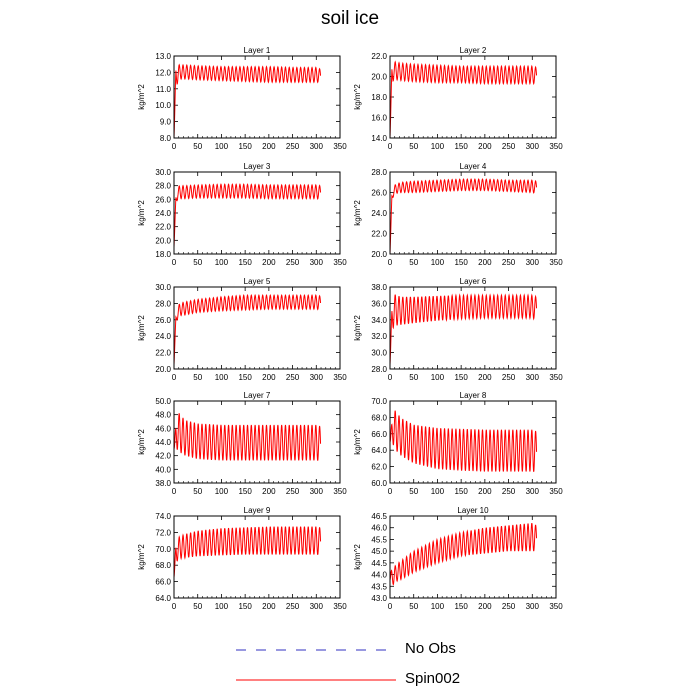  What do you see at coordinates (463, 554) in the screenshot?
I see `layer-10-series-spin002` at bounding box center [463, 554].